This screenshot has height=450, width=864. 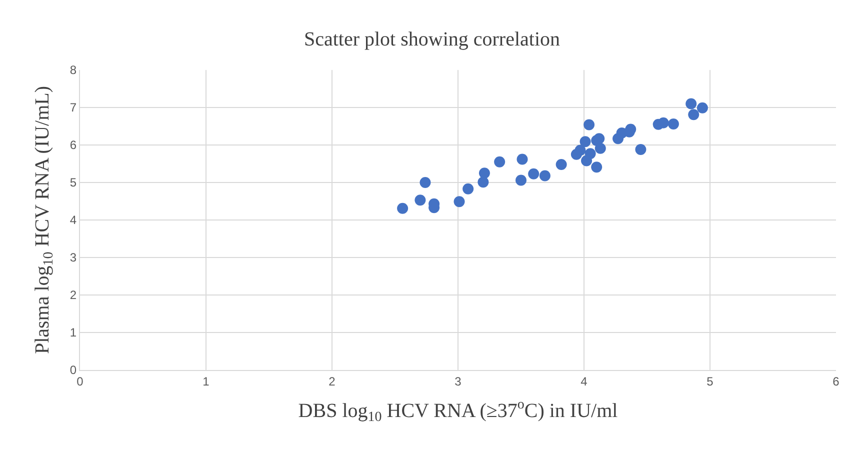 What do you see at coordinates (73, 220) in the screenshot?
I see `y-tick-label: 4` at bounding box center [73, 220].